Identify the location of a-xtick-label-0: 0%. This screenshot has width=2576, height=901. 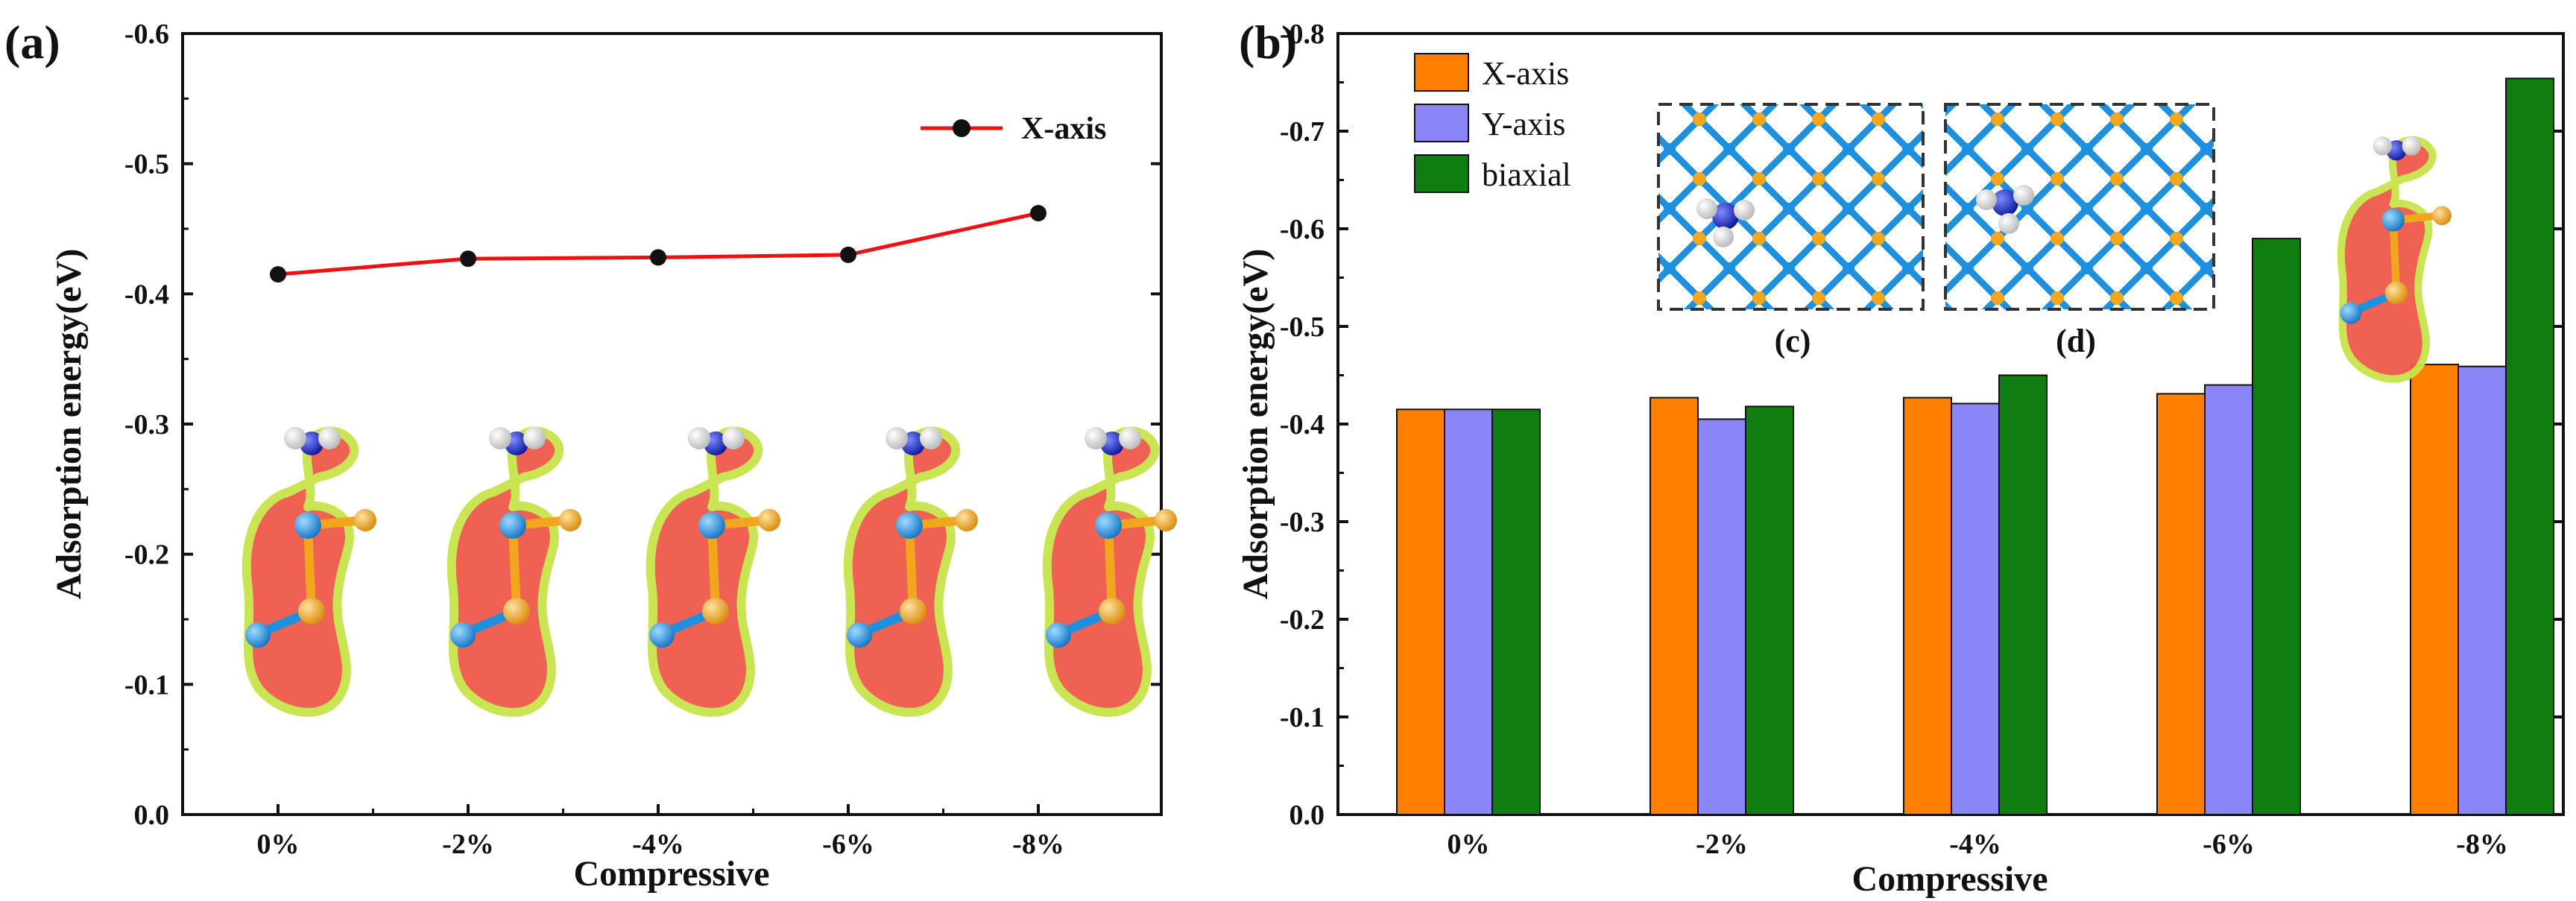
(278, 844).